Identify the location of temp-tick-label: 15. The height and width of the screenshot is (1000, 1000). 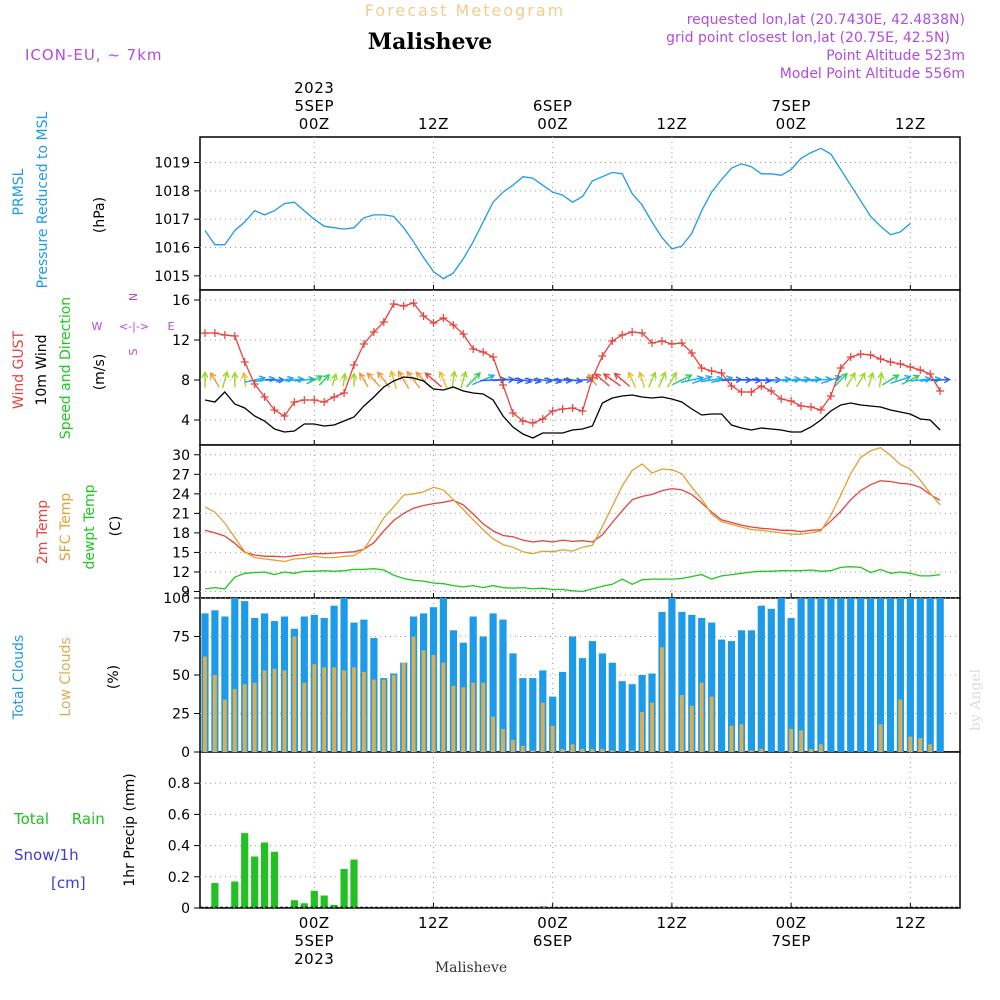
(181, 553).